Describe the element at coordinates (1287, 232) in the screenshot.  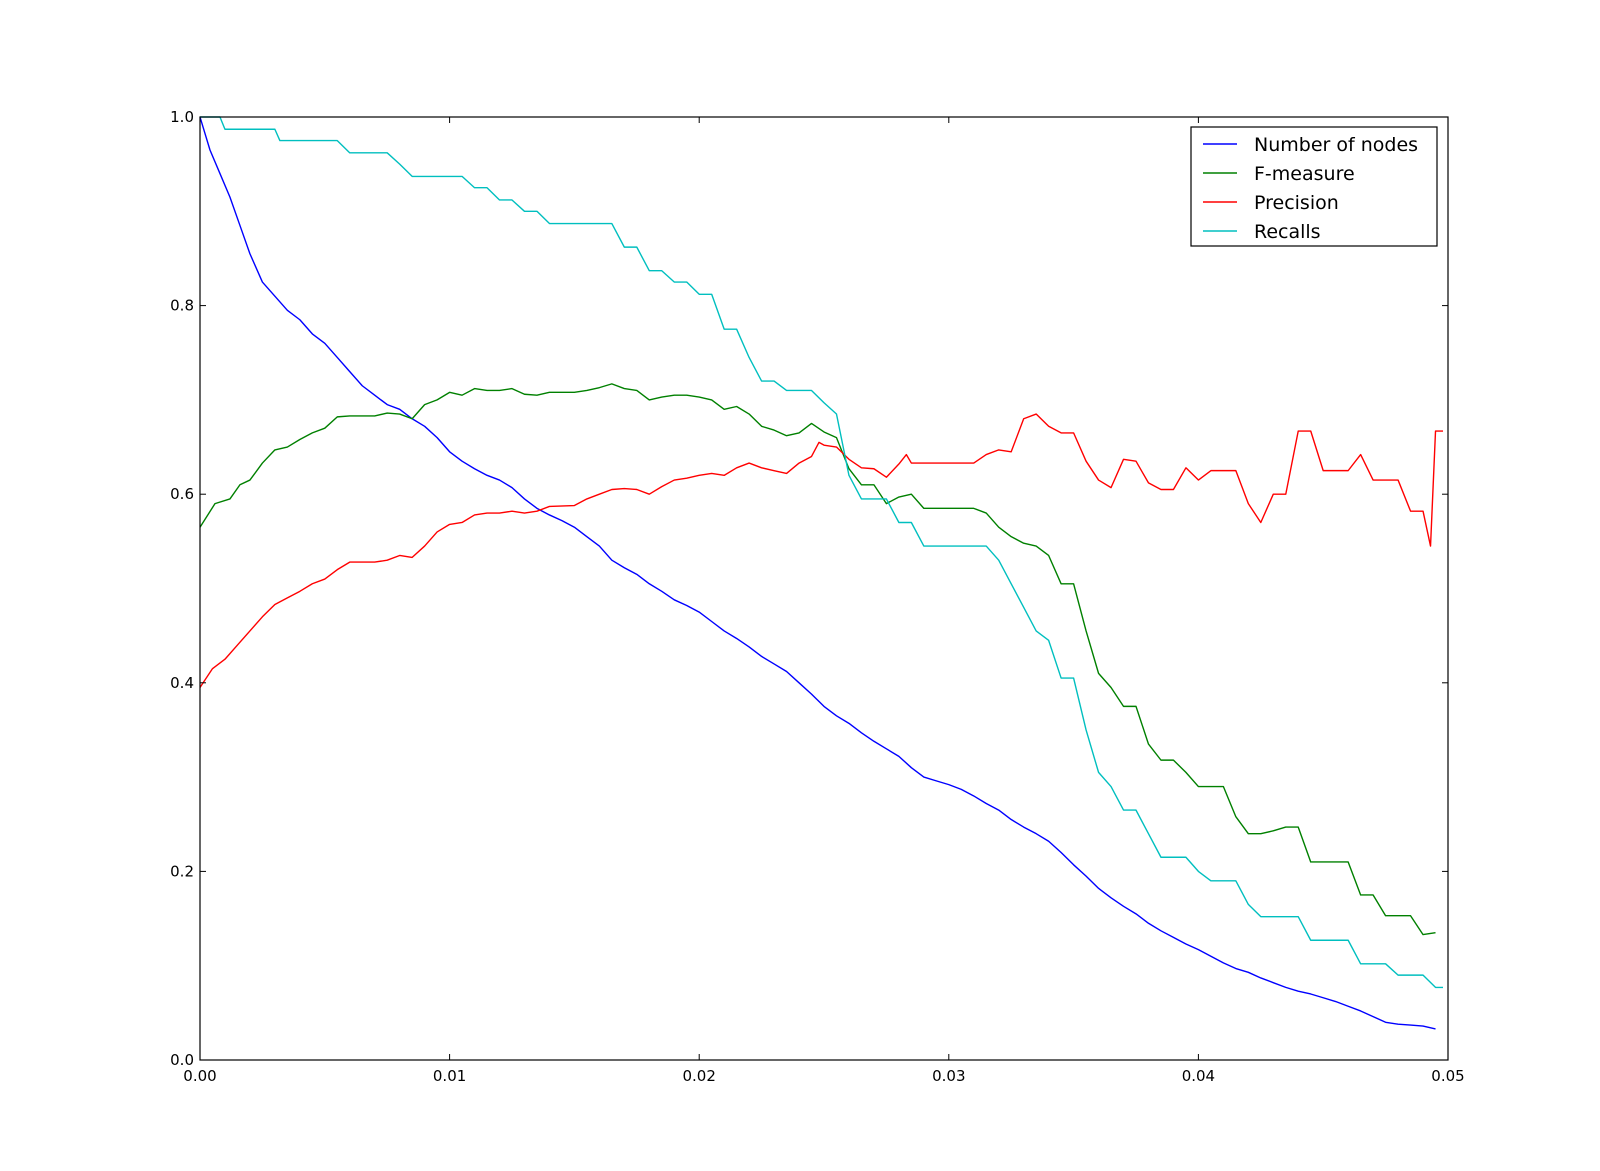
I see `legend-label-recalls: Recalls` at that location.